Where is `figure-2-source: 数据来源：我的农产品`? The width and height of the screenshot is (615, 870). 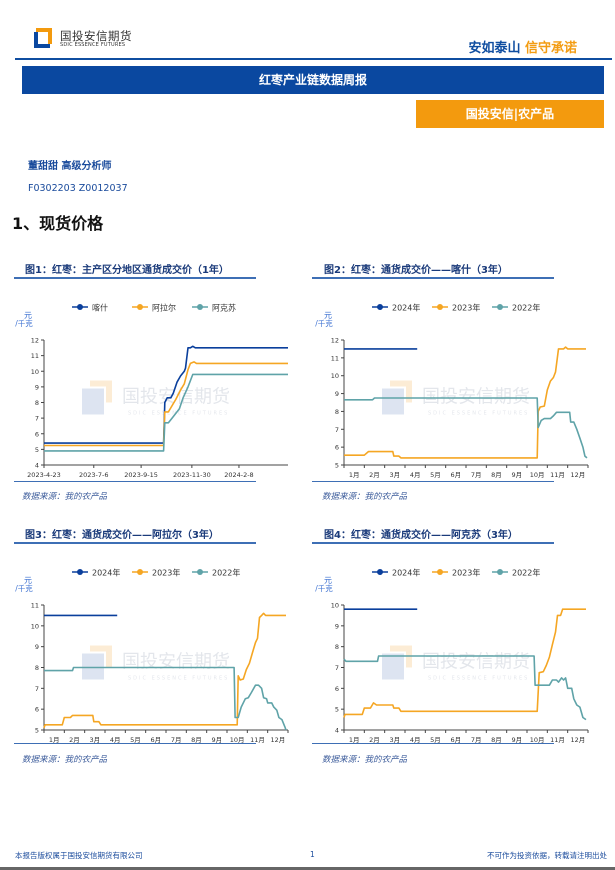 figure-2-source: 数据来源：我的农产品 is located at coordinates (365, 497).